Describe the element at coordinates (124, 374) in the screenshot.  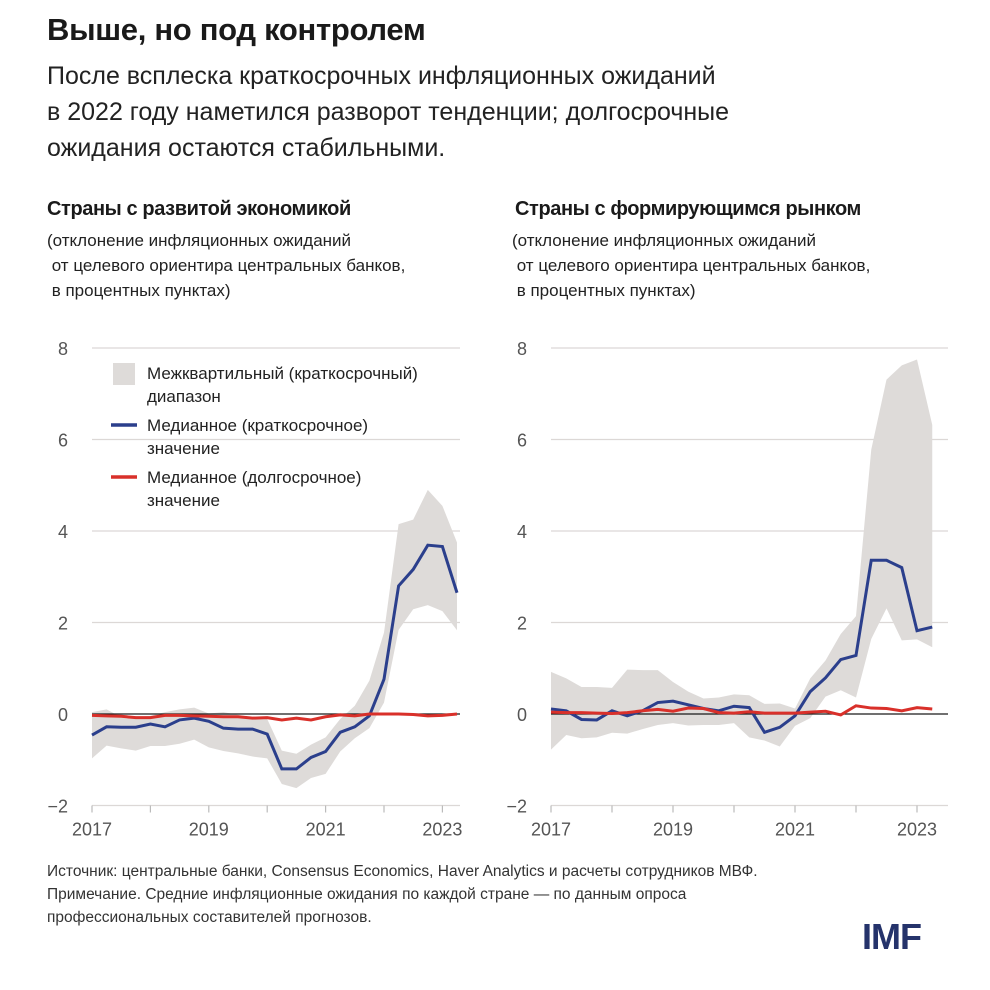
I see `legend-band-swatch` at that location.